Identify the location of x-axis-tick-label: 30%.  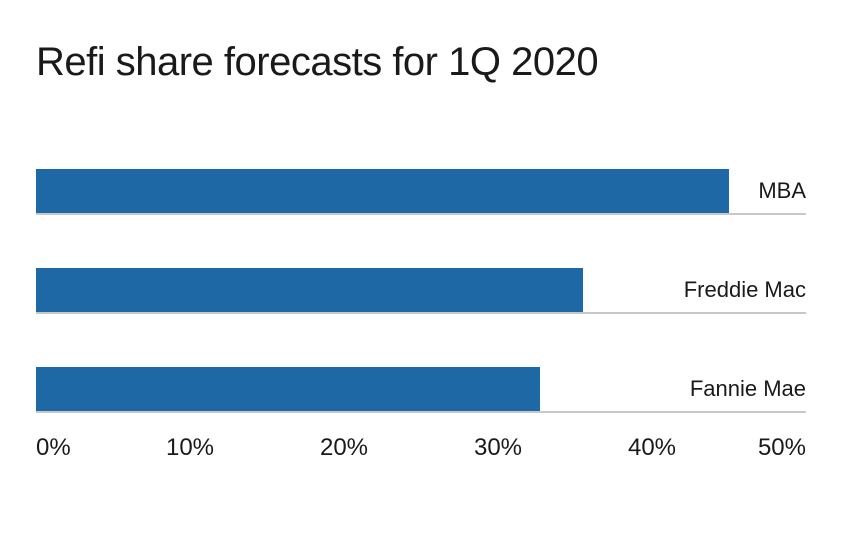
(498, 447).